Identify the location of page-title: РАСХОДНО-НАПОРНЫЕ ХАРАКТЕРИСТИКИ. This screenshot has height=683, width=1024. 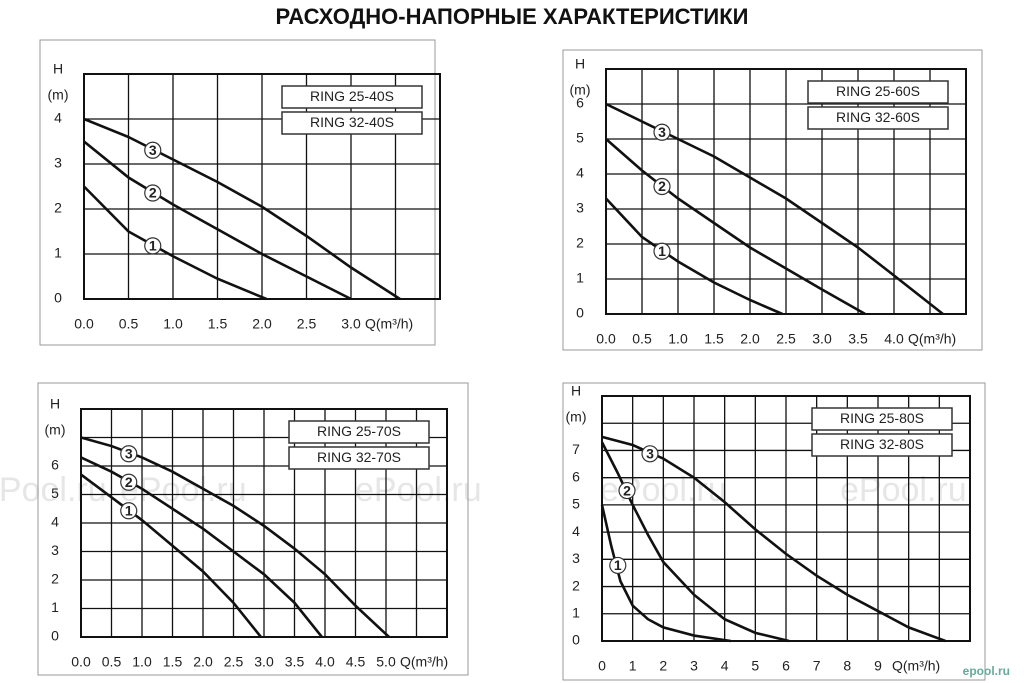
(512, 16).